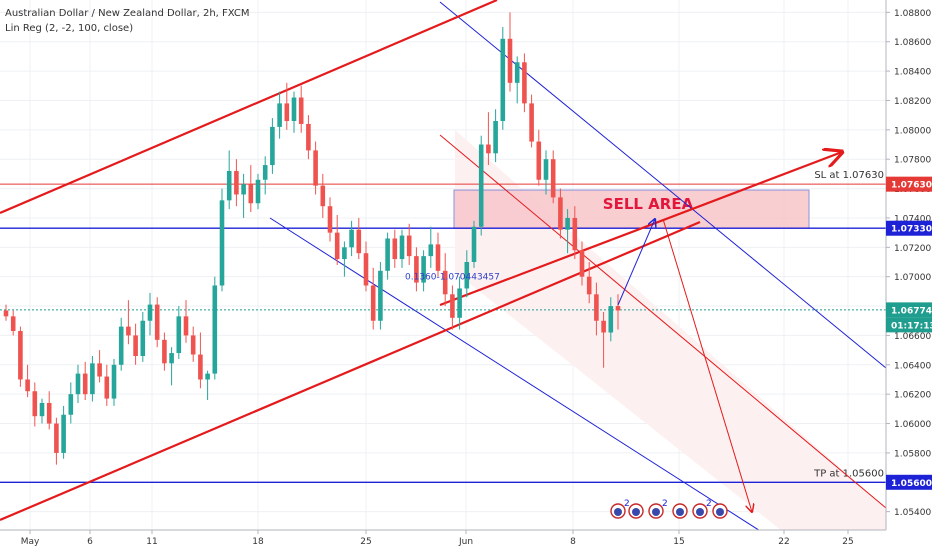  I want to click on sell-area-label: SELL AREA, so click(648, 204).